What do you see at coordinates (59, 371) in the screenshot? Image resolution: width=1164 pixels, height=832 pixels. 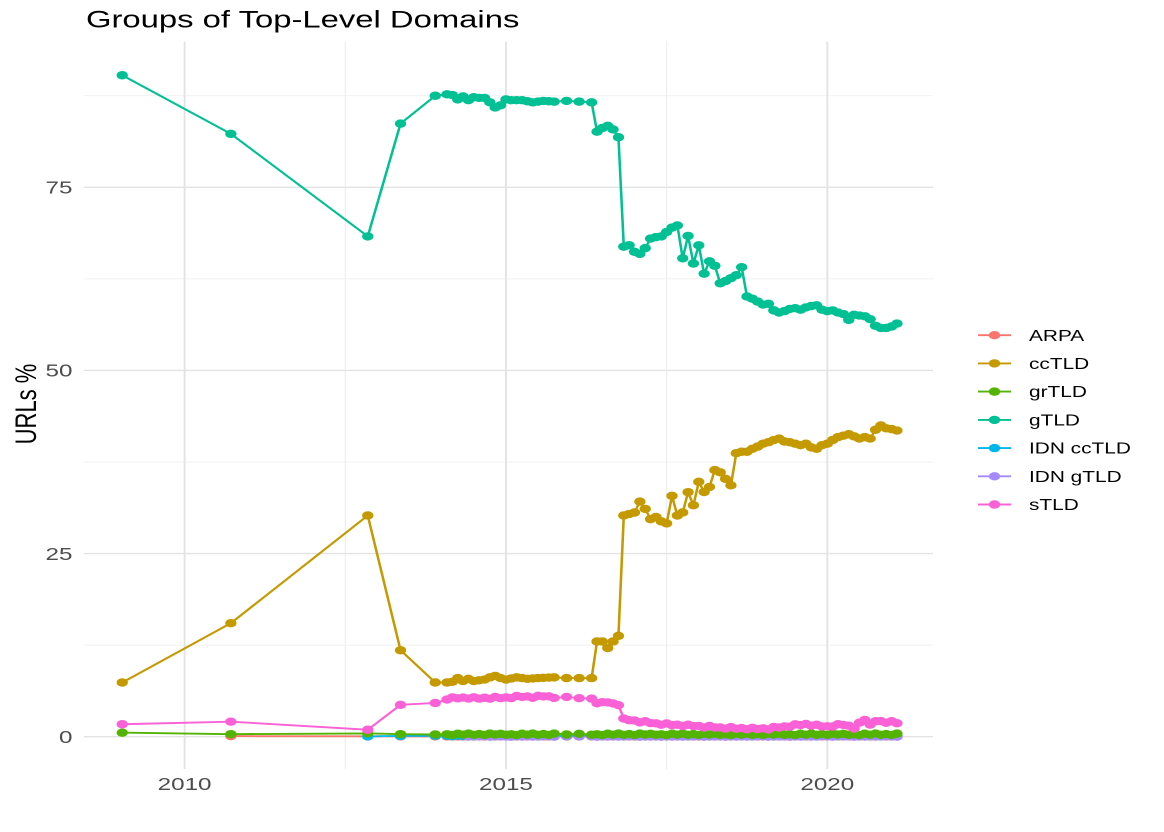 I see `svg-text: 50` at bounding box center [59, 371].